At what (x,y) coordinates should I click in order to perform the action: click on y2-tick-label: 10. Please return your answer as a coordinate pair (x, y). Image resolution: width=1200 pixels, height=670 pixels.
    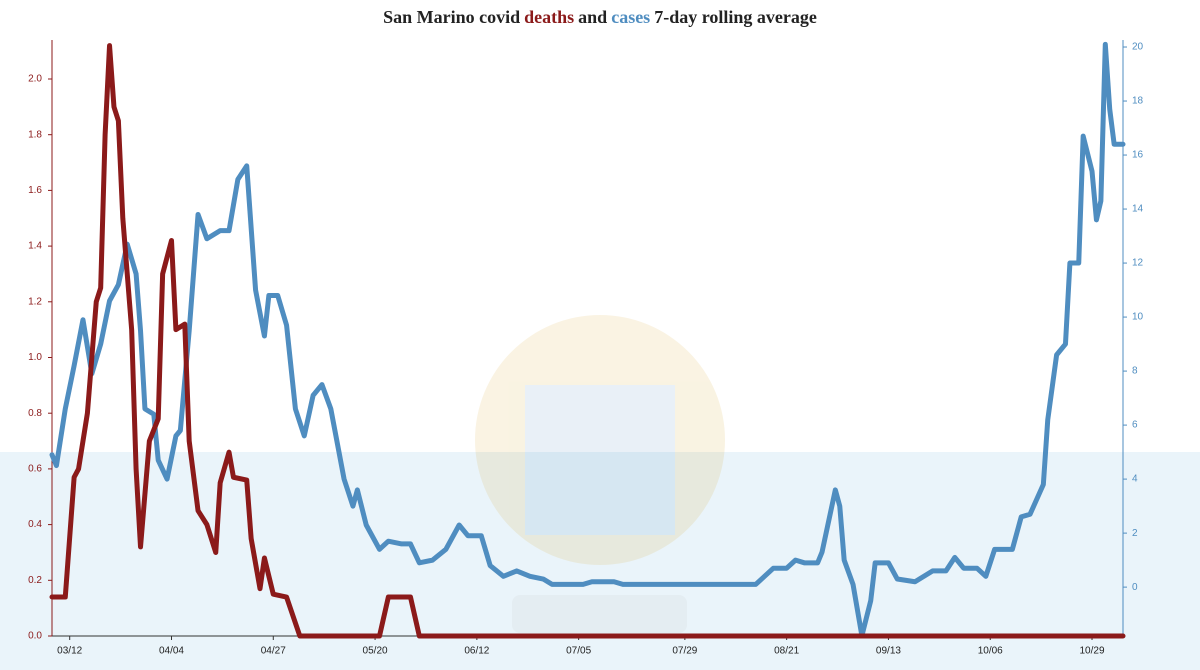
    Looking at the image, I should click on (1138, 317).